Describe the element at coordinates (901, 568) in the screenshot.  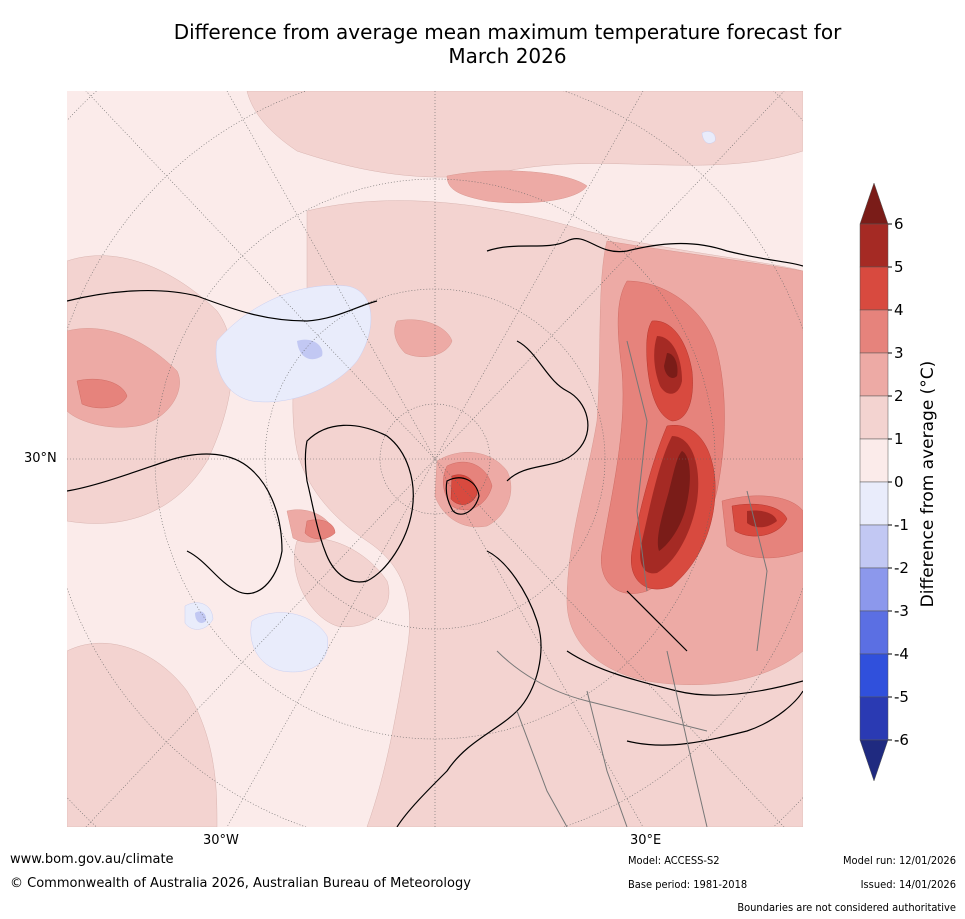
I see `colorbar-tick-label: -2` at that location.